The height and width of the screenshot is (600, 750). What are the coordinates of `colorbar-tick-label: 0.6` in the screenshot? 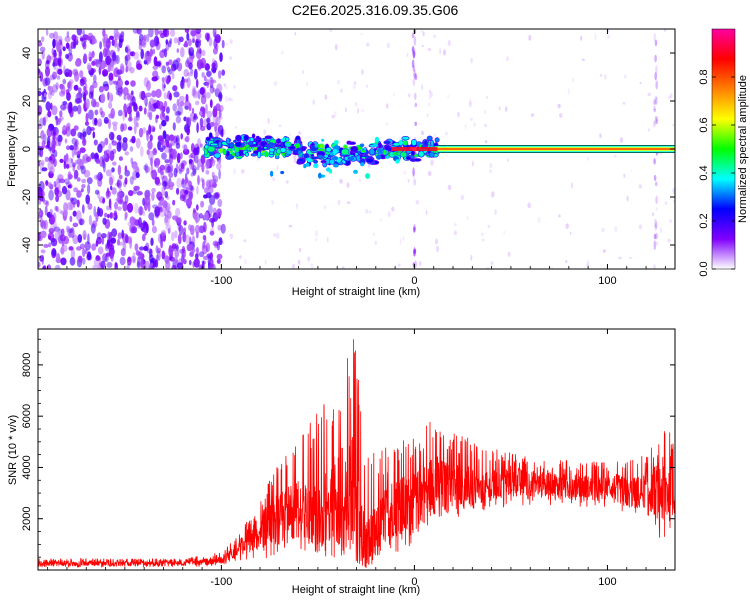 It's located at (704, 124).